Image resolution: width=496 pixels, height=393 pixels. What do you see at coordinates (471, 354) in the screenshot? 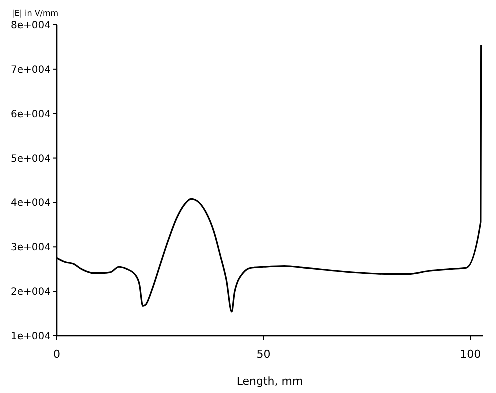
I see `x-tick-label: 100` at bounding box center [471, 354].